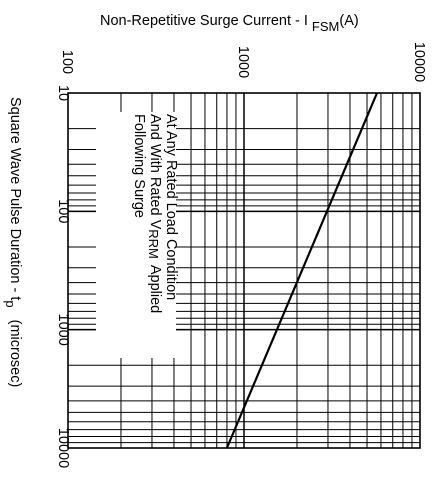  I want to click on chart-title: Non-Repetitive Surge Current - I FSM(A), so click(229, 23).